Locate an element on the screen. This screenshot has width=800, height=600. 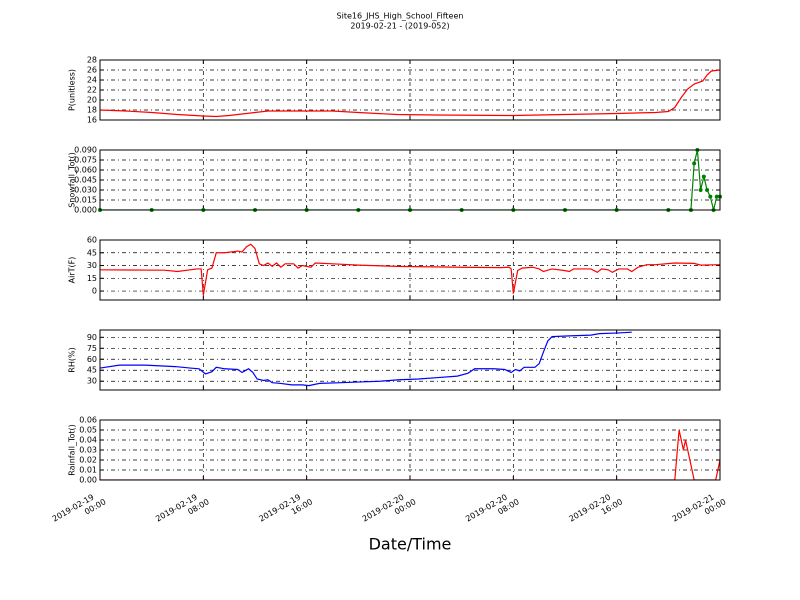
y-tick-label: 0.04 is located at coordinates (88, 440).